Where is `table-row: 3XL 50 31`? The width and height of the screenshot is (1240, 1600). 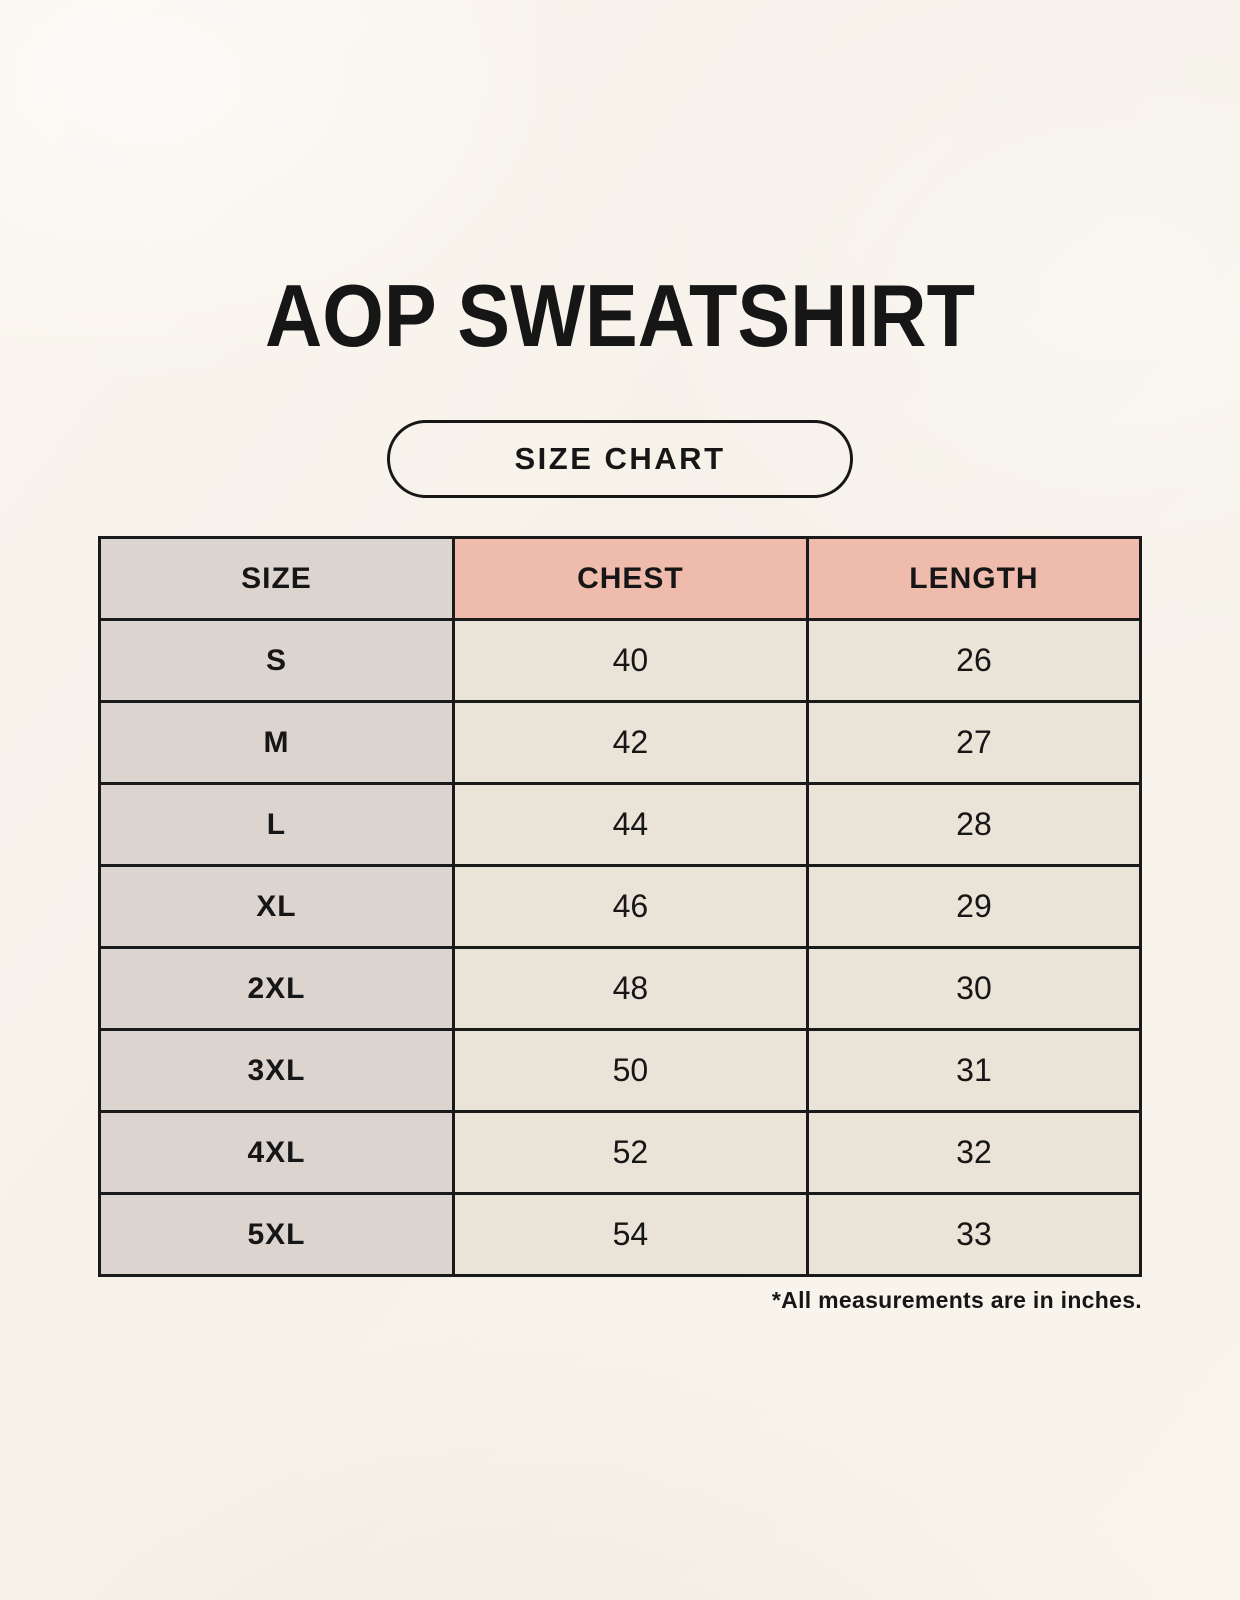 table-row: 3XL 50 31 is located at coordinates (620, 1071).